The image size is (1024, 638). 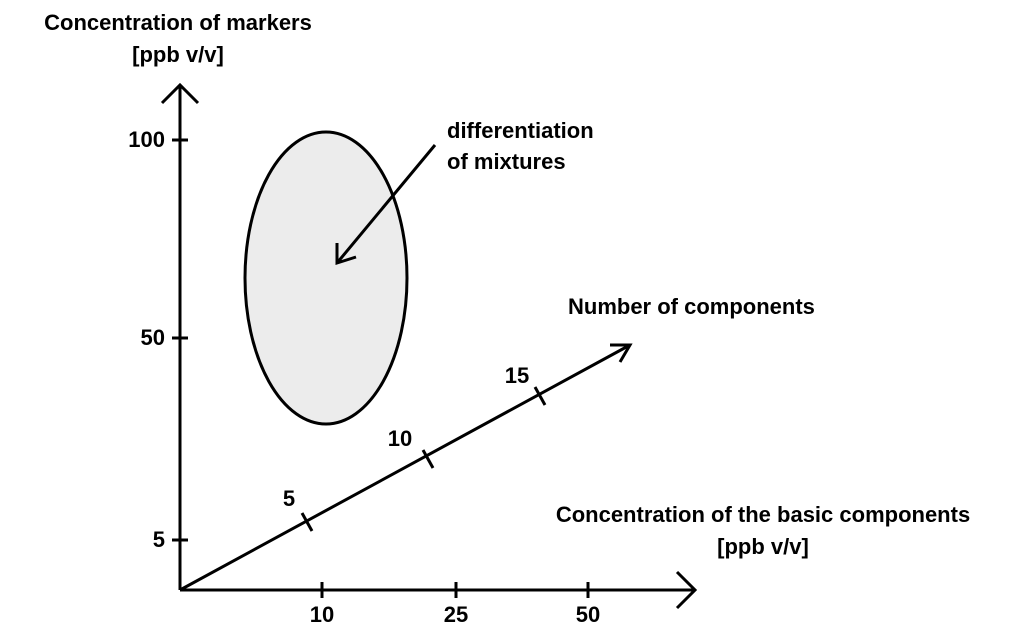 What do you see at coordinates (506, 161) in the screenshot?
I see `annotation: of mixtures` at bounding box center [506, 161].